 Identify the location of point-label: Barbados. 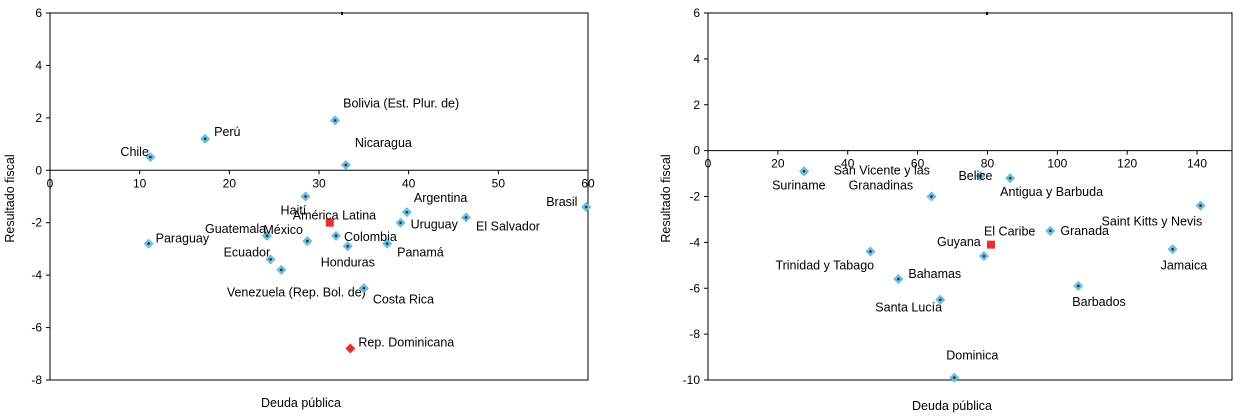
(1099, 302).